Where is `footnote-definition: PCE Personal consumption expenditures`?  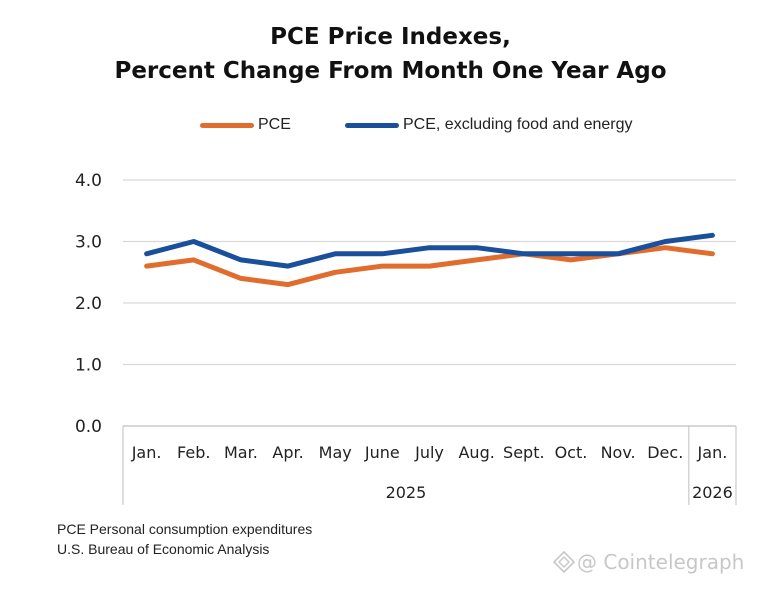 footnote-definition: PCE Personal consumption expenditures is located at coordinates (185, 529).